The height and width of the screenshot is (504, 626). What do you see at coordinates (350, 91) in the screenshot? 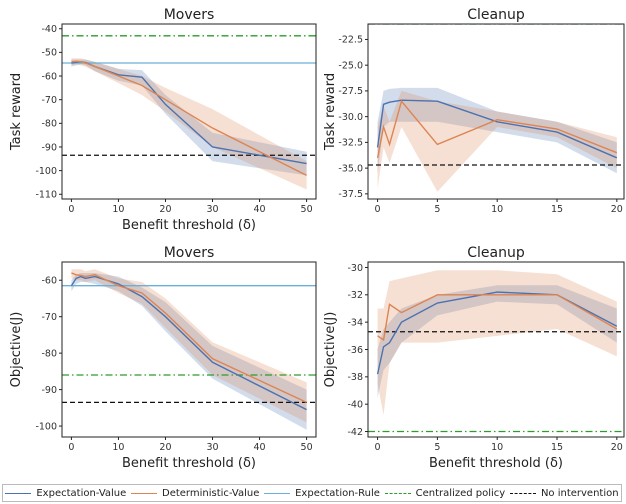
I see `y-tick-label: -27.5` at bounding box center [350, 91].